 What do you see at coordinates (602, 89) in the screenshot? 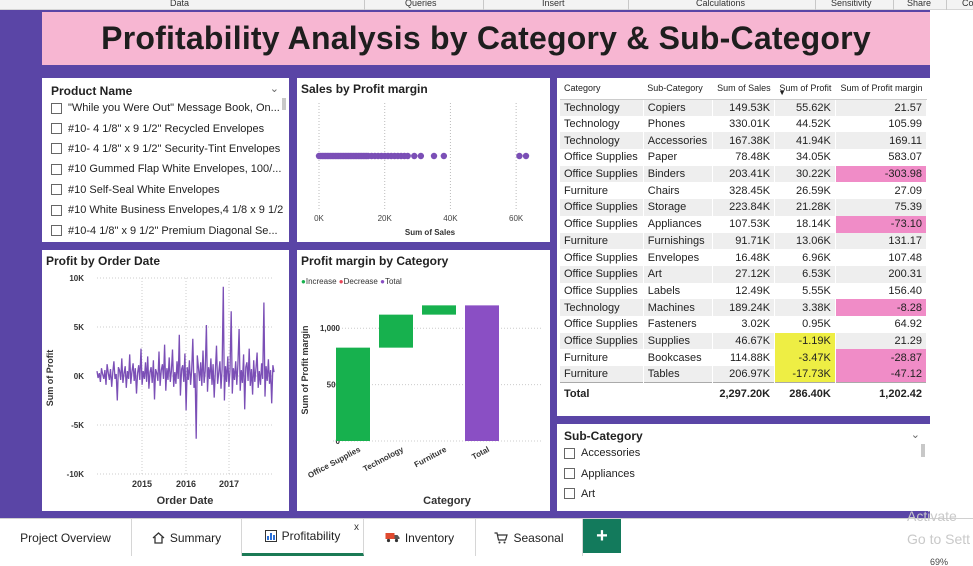
I see `header-category: Category` at bounding box center [602, 89].